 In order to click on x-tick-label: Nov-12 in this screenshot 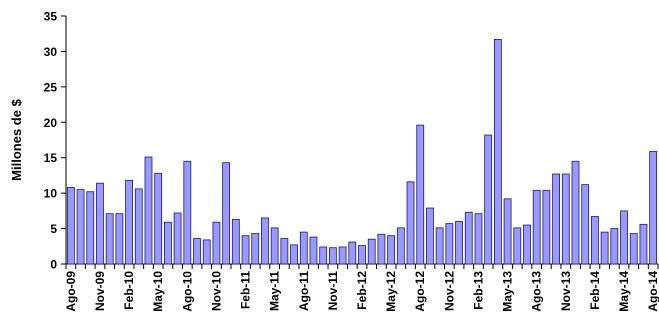, I will do `click(449, 291)`.